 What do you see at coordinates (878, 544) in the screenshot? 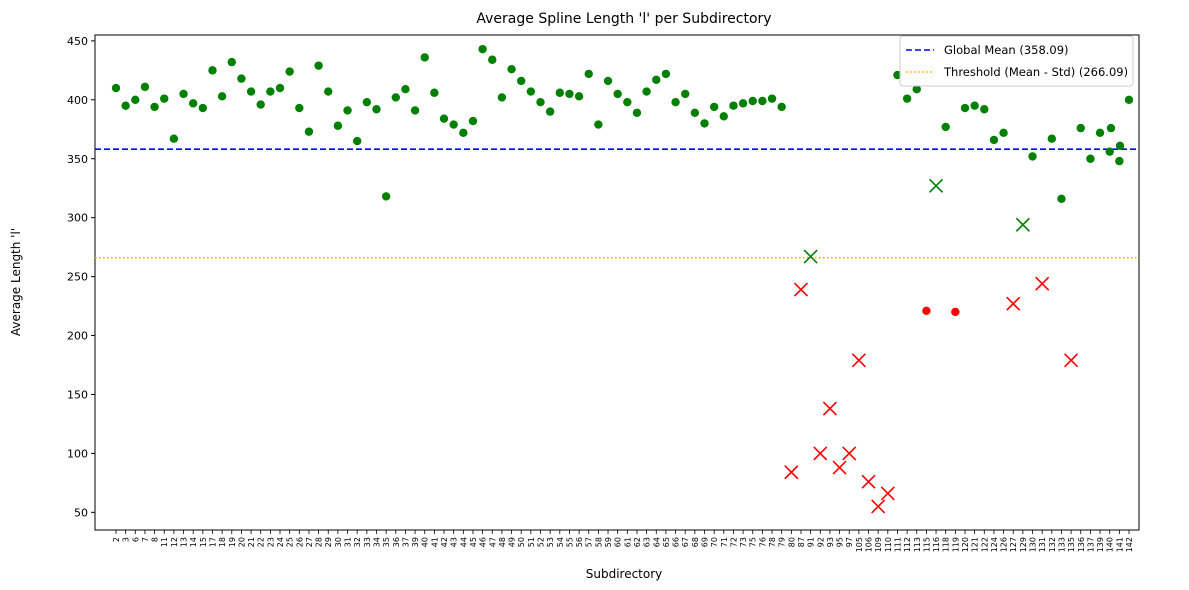
I see `x-tick-label-109: 109` at bounding box center [878, 544].